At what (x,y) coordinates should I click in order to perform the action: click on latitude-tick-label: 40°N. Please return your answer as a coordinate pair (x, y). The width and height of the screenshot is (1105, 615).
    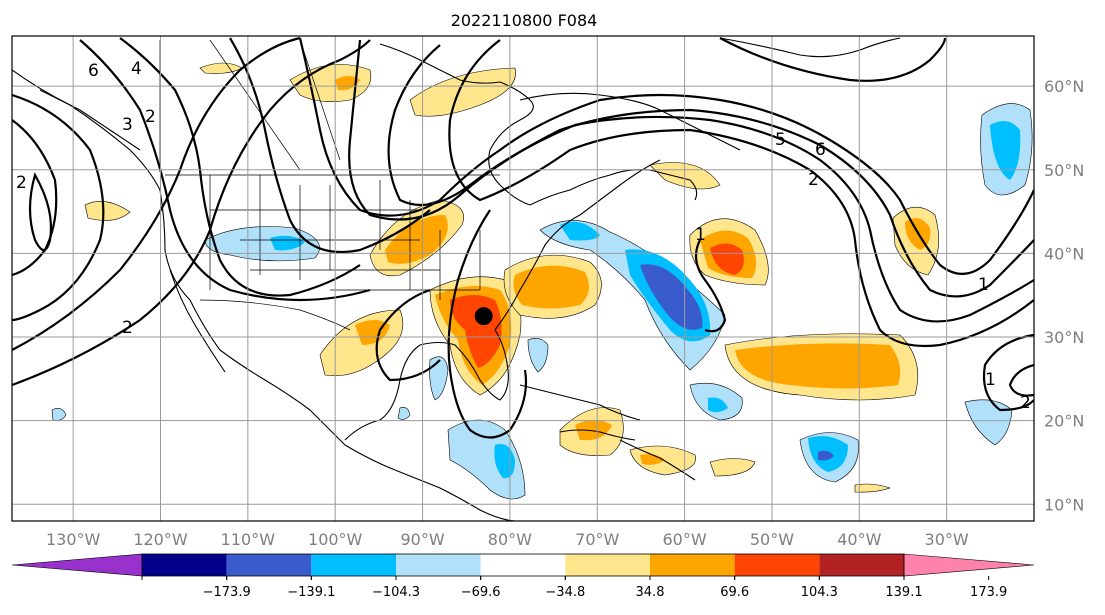
    Looking at the image, I should click on (1064, 253).